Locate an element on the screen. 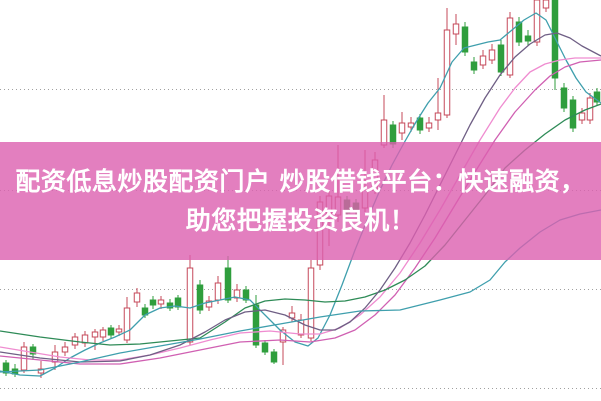 Image resolution: width=601 pixels, height=401 pixels. banner-title-line1: 配资低息炒股配资门户 炒股借钱平台：快速融资， is located at coordinates (300, 181).